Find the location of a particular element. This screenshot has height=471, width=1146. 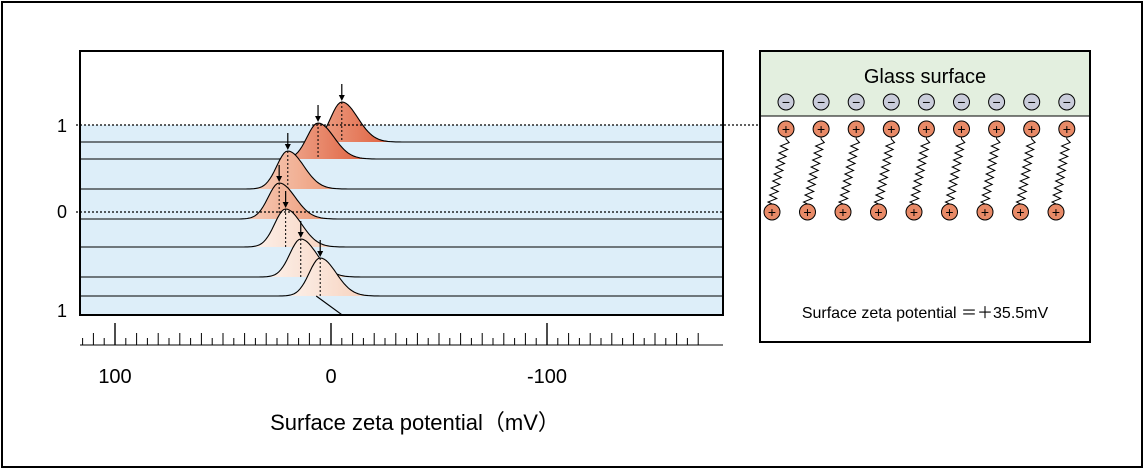

x-tick-label: -100 is located at coordinates (547, 377).